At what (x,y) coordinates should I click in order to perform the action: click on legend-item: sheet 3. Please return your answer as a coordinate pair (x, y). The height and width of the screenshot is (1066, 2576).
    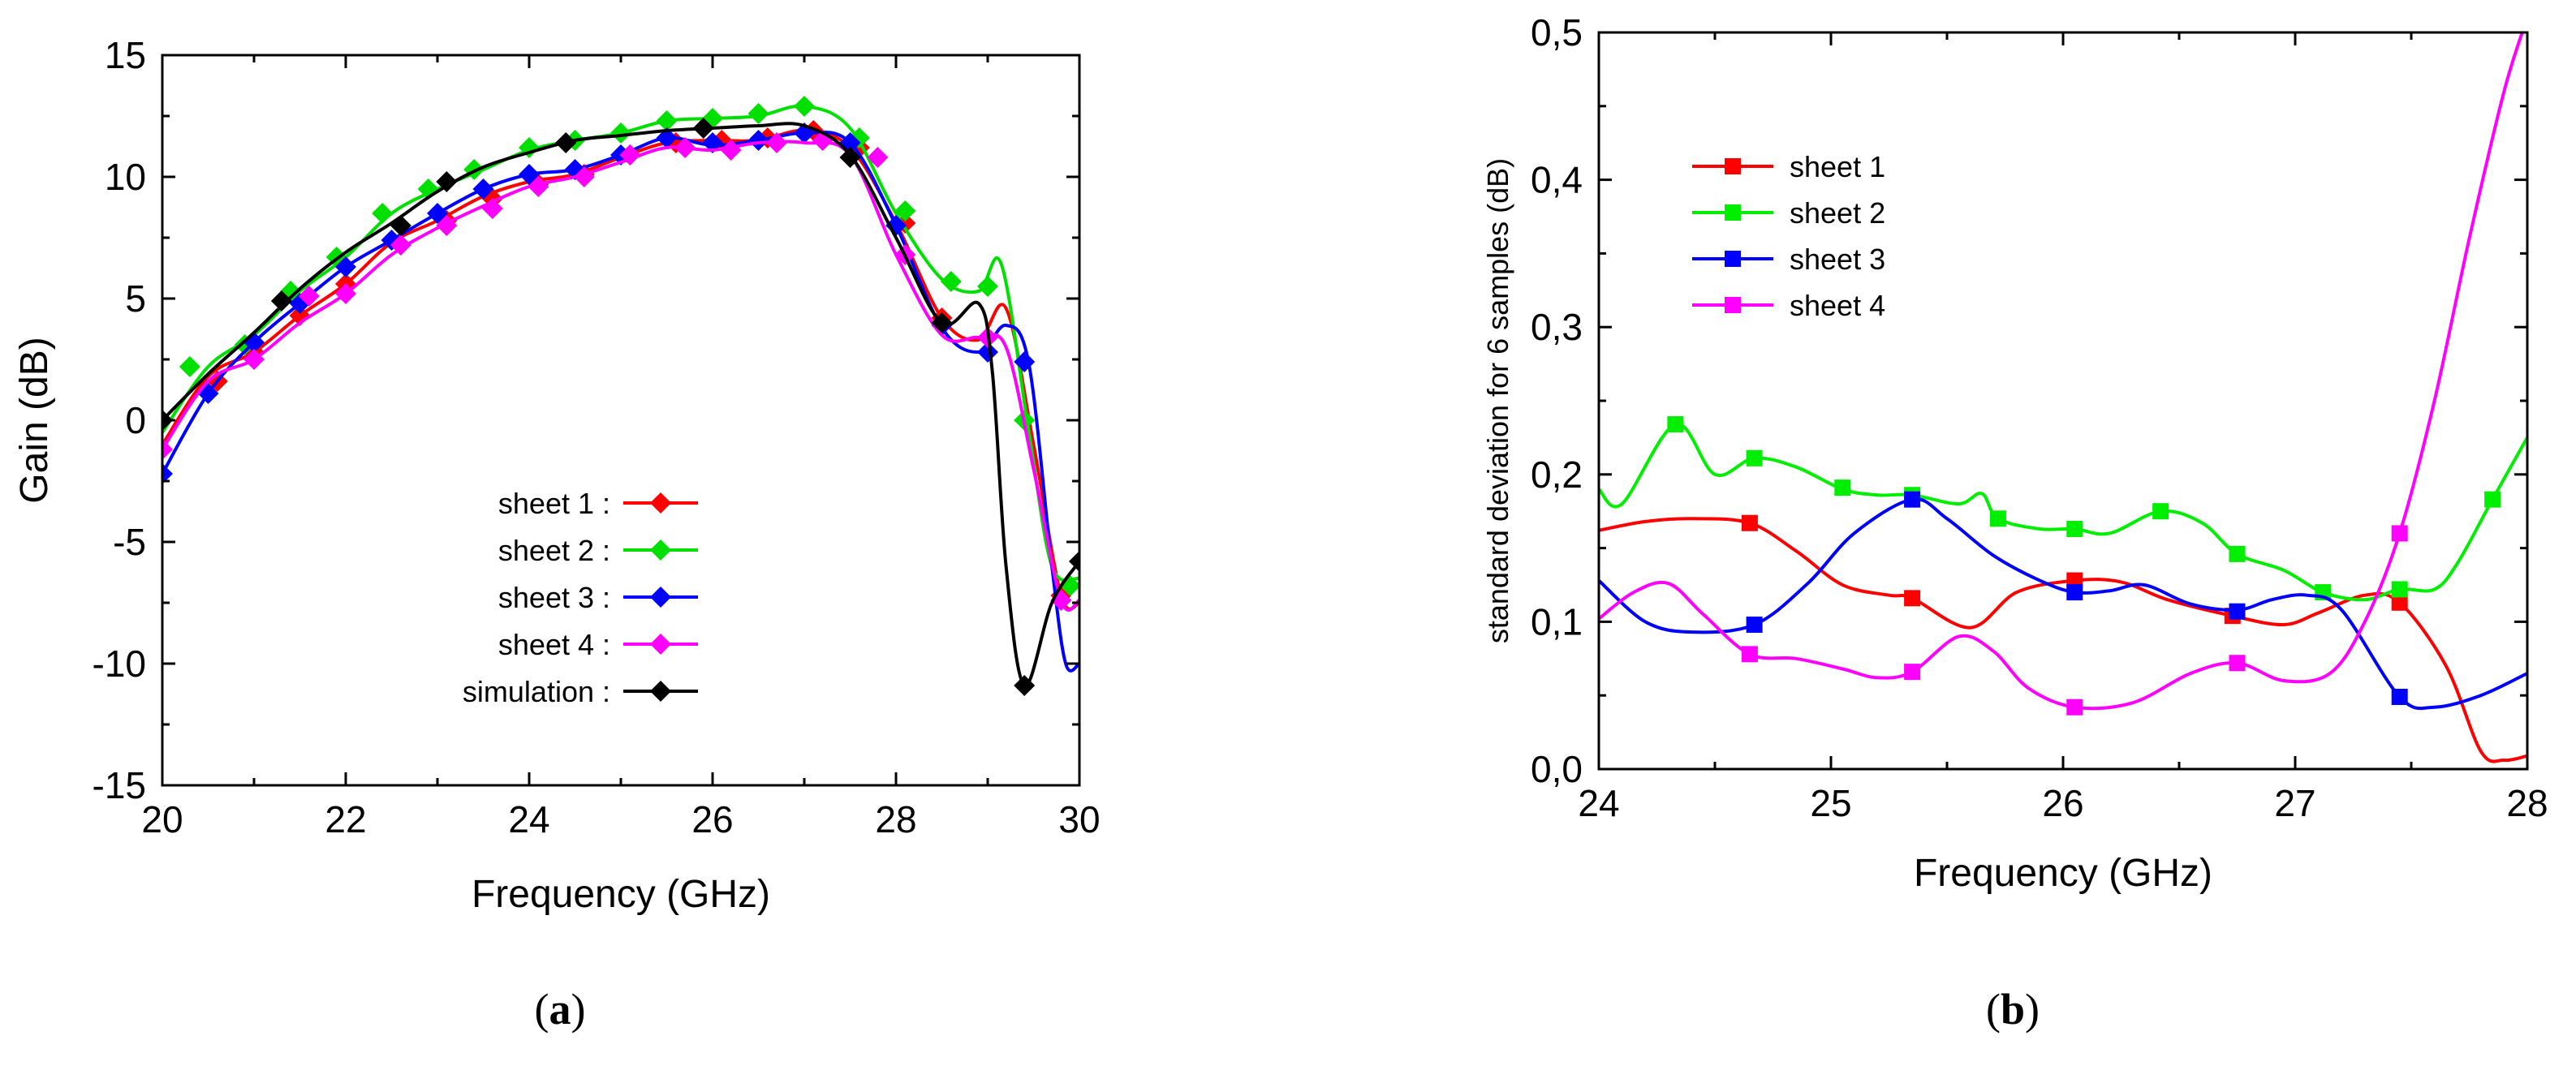
    Looking at the image, I should click on (1788, 259).